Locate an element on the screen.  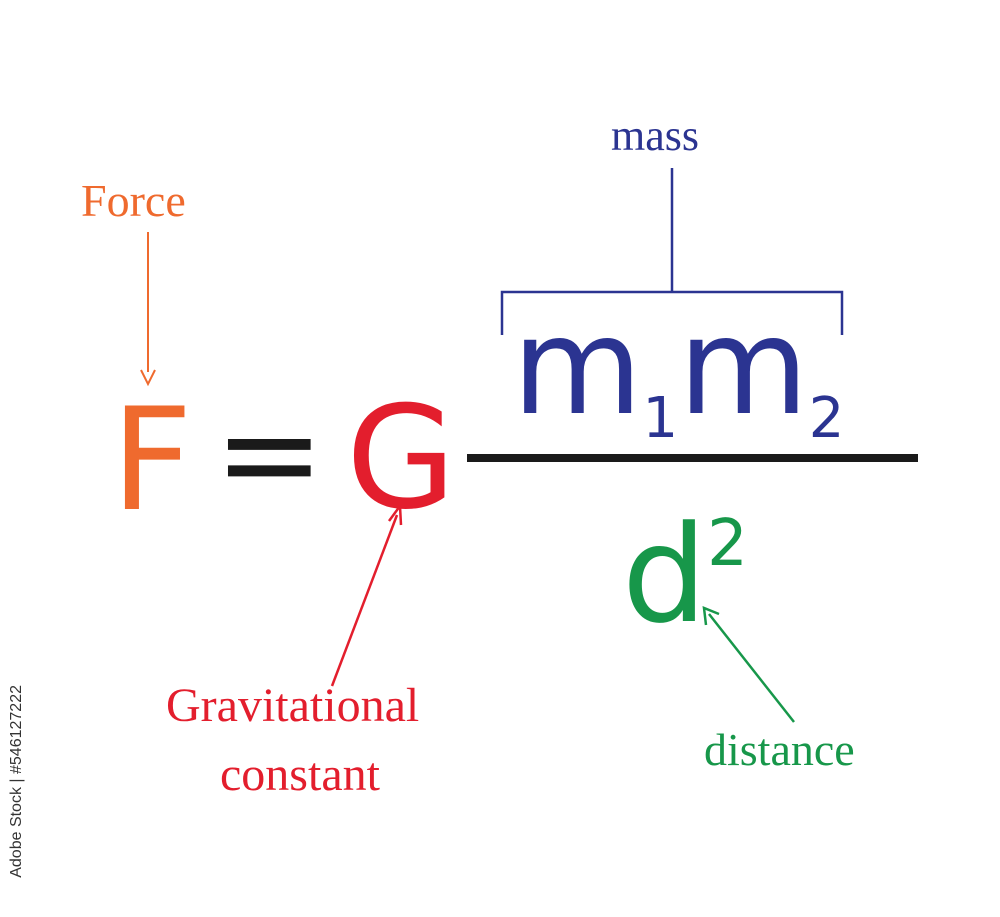
numerator: m1m2 is located at coordinates (678, 373).